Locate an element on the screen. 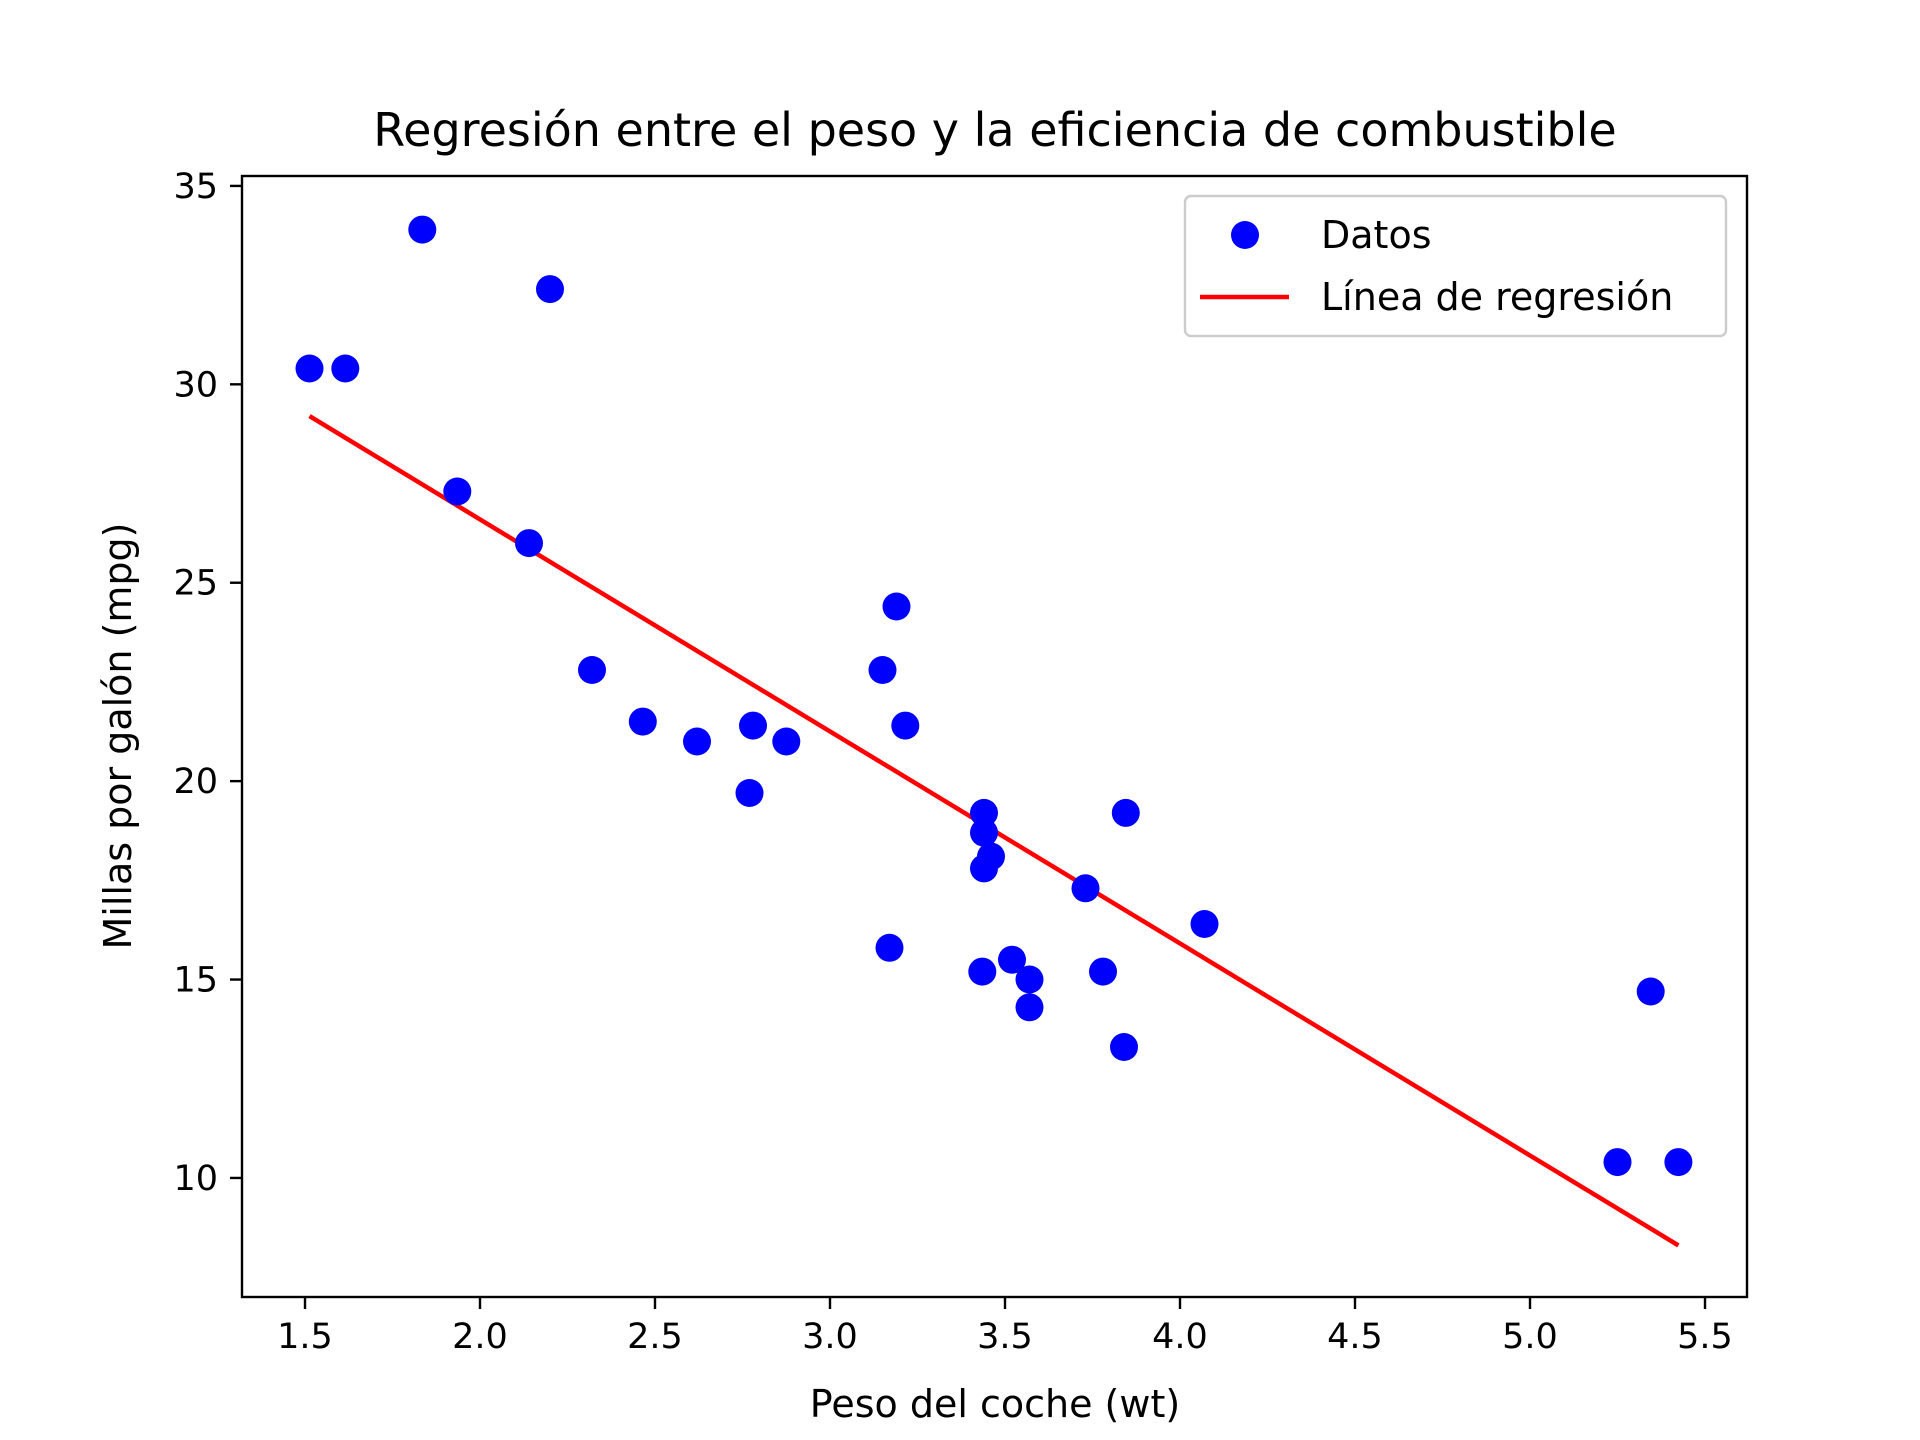 This screenshot has height=1440, width=1920. y-tick-label: 30 is located at coordinates (195, 385).